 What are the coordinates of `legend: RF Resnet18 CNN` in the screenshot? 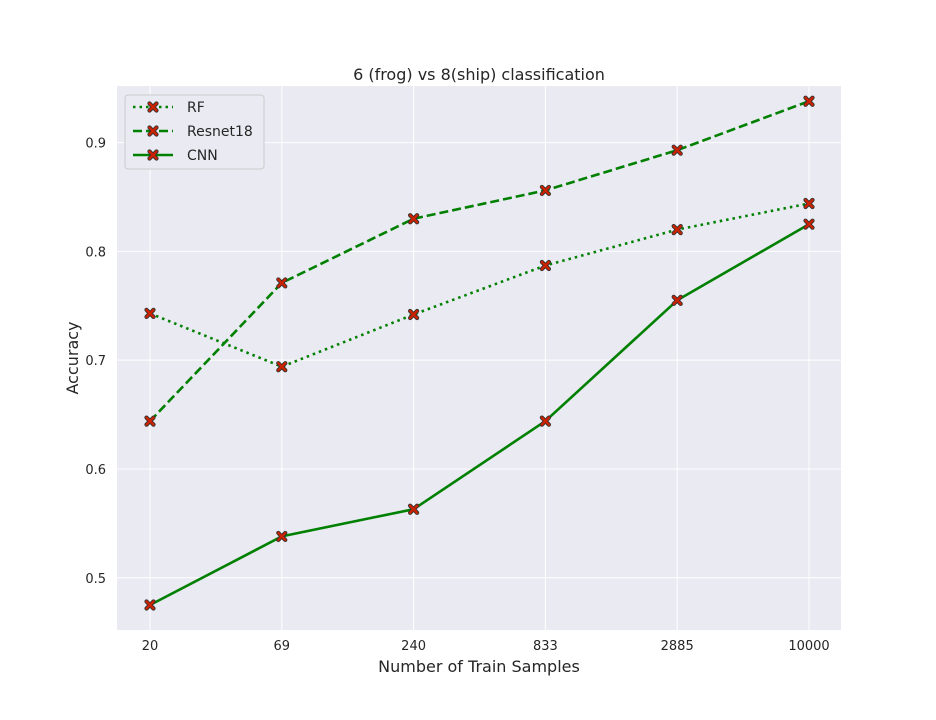 It's located at (194, 132).